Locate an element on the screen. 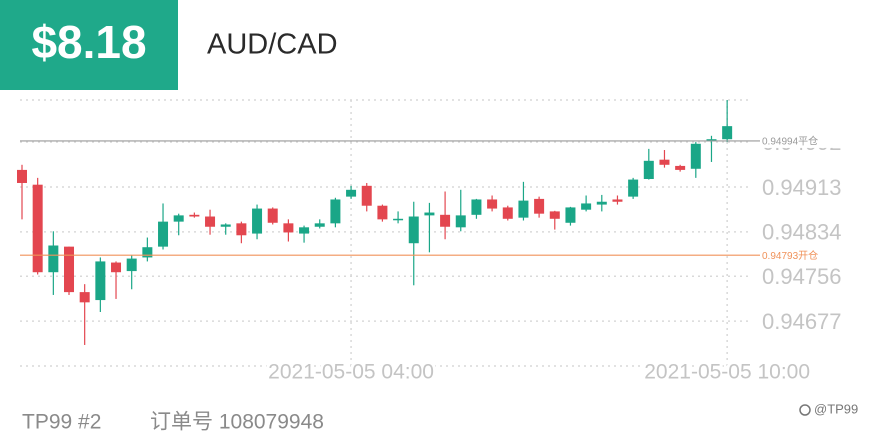 The width and height of the screenshot is (880, 440). account: TP99 #2 is located at coordinates (61, 422).